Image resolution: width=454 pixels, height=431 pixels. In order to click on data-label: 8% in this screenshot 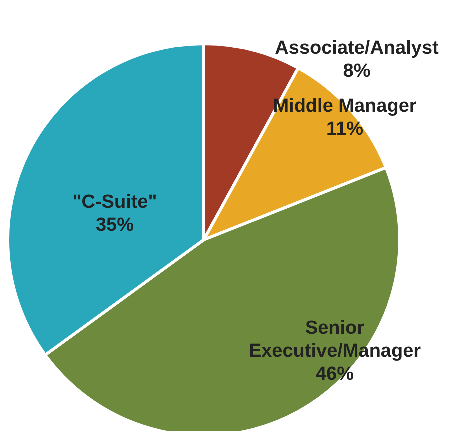, I will do `click(357, 71)`.